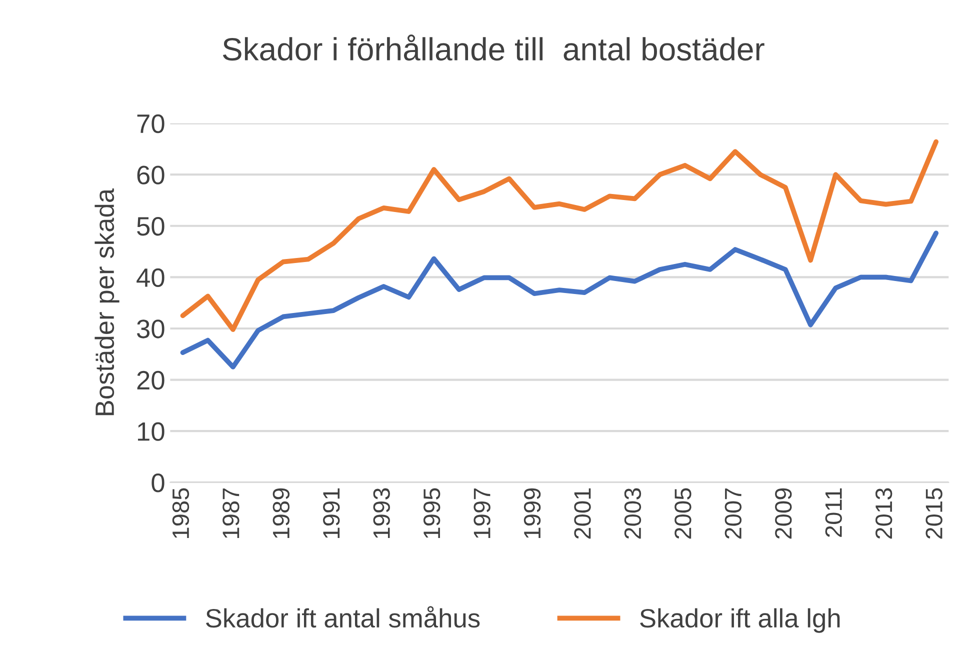  What do you see at coordinates (381, 513) in the screenshot?
I see `x-tick-label: 1993` at bounding box center [381, 513].